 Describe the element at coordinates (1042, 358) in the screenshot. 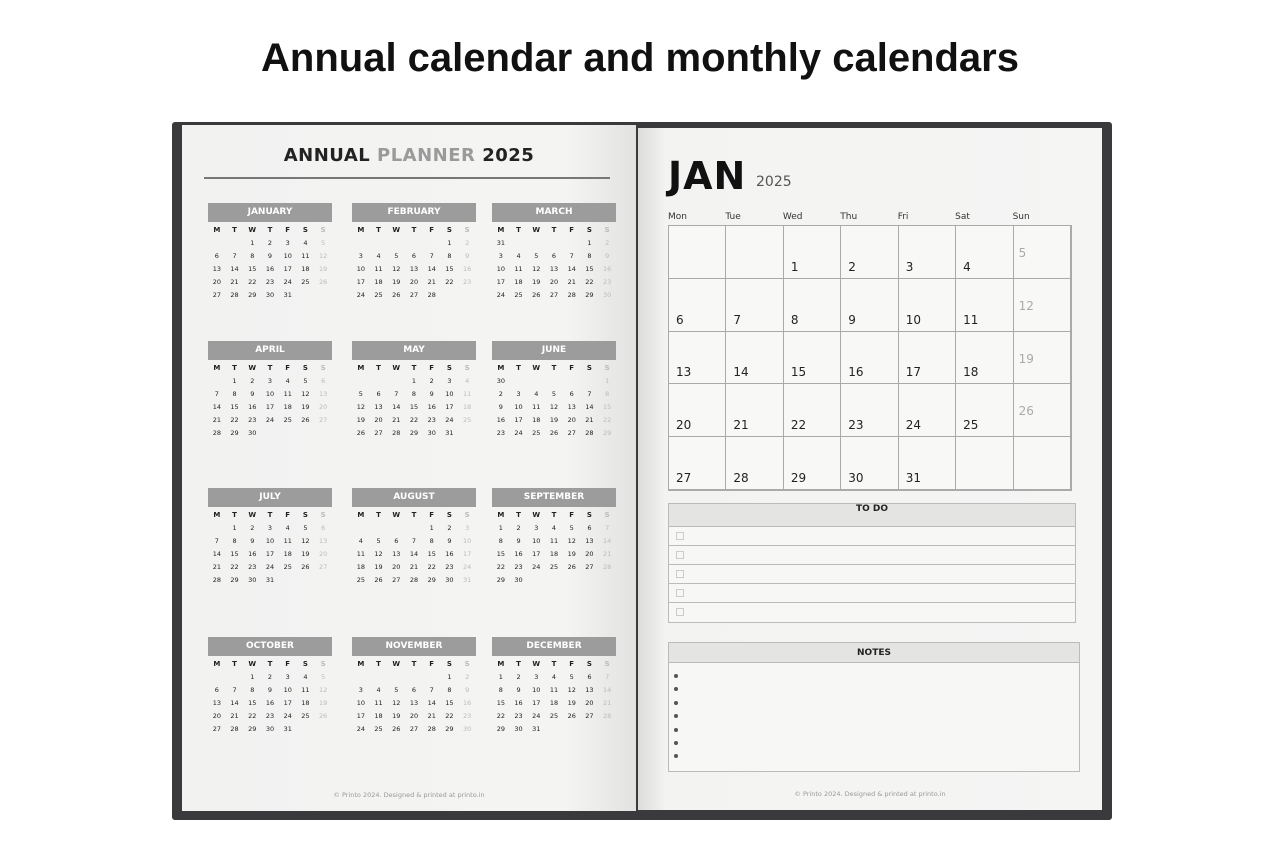

I see `day-cell: 19` at that location.